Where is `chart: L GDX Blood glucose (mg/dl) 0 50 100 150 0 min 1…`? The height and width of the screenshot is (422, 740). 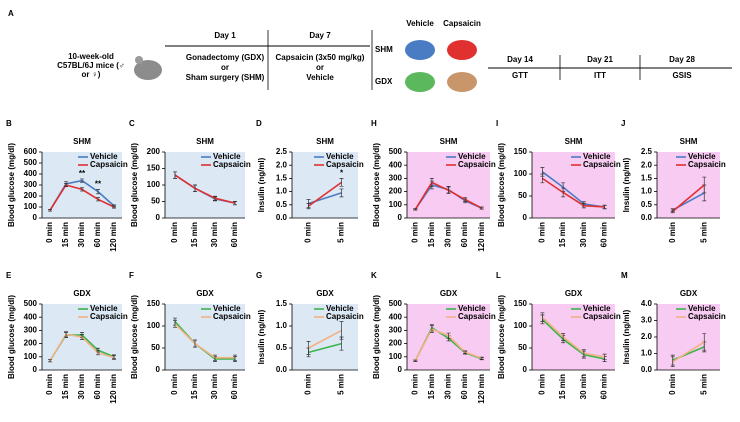 chart: L GDX Blood glucose (mg/dl) 0 50 100 150 0 min 1… is located at coordinates (558, 335).